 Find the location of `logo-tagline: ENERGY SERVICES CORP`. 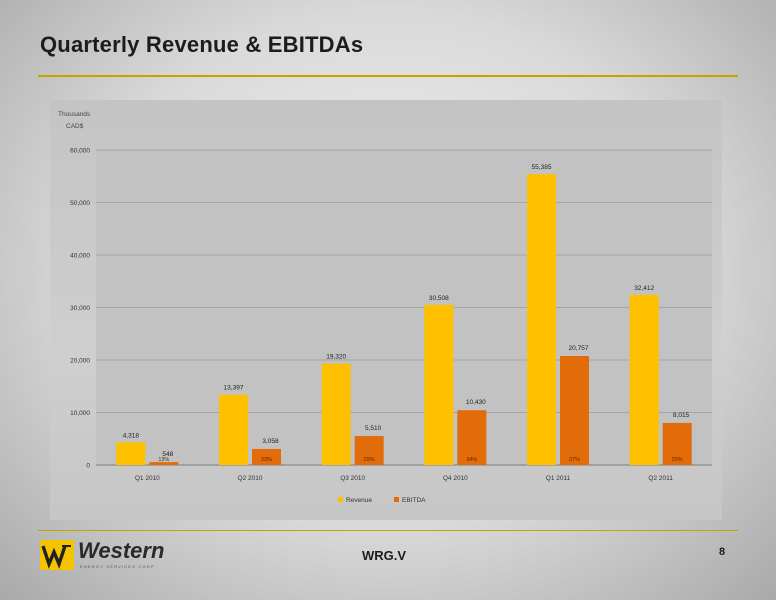

logo-tagline: ENERGY SERVICES CORP is located at coordinates (117, 566).